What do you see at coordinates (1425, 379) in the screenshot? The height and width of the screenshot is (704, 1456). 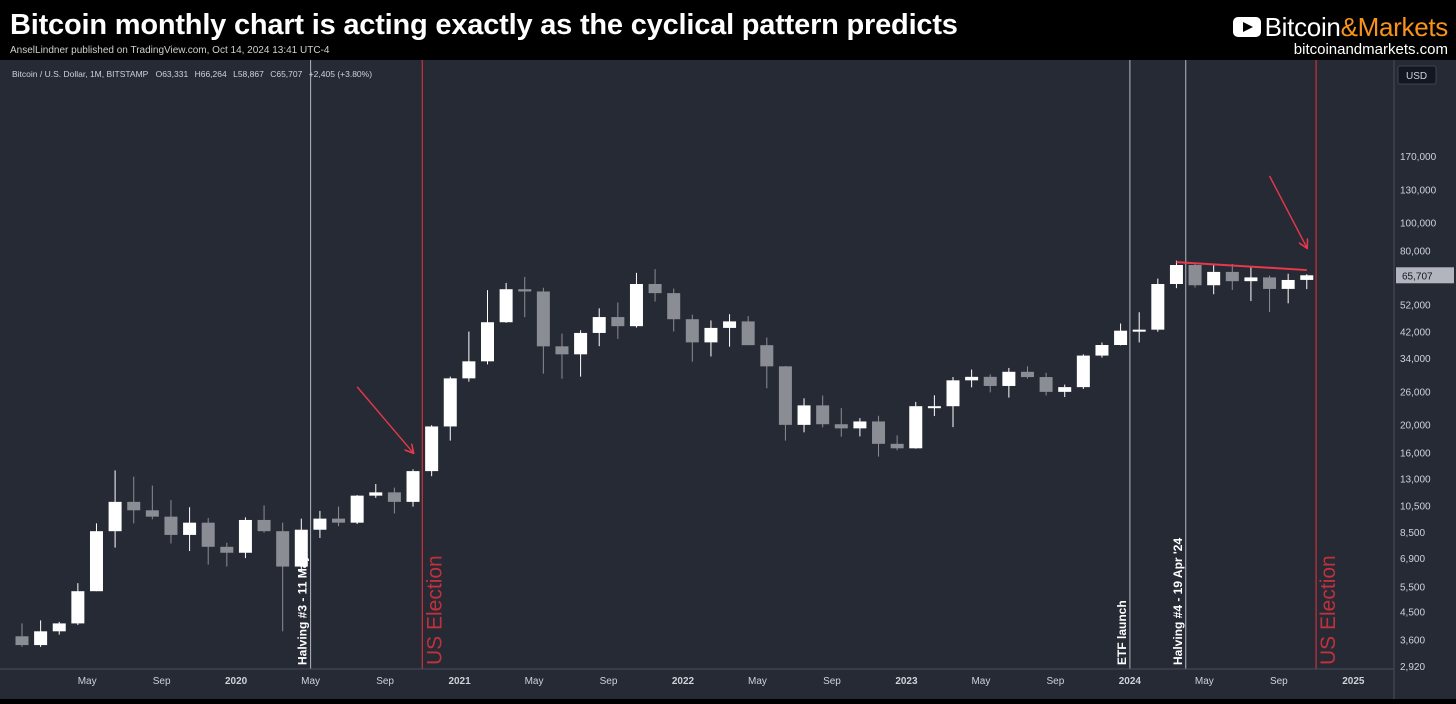 I see `price-axis-panel` at bounding box center [1425, 379].